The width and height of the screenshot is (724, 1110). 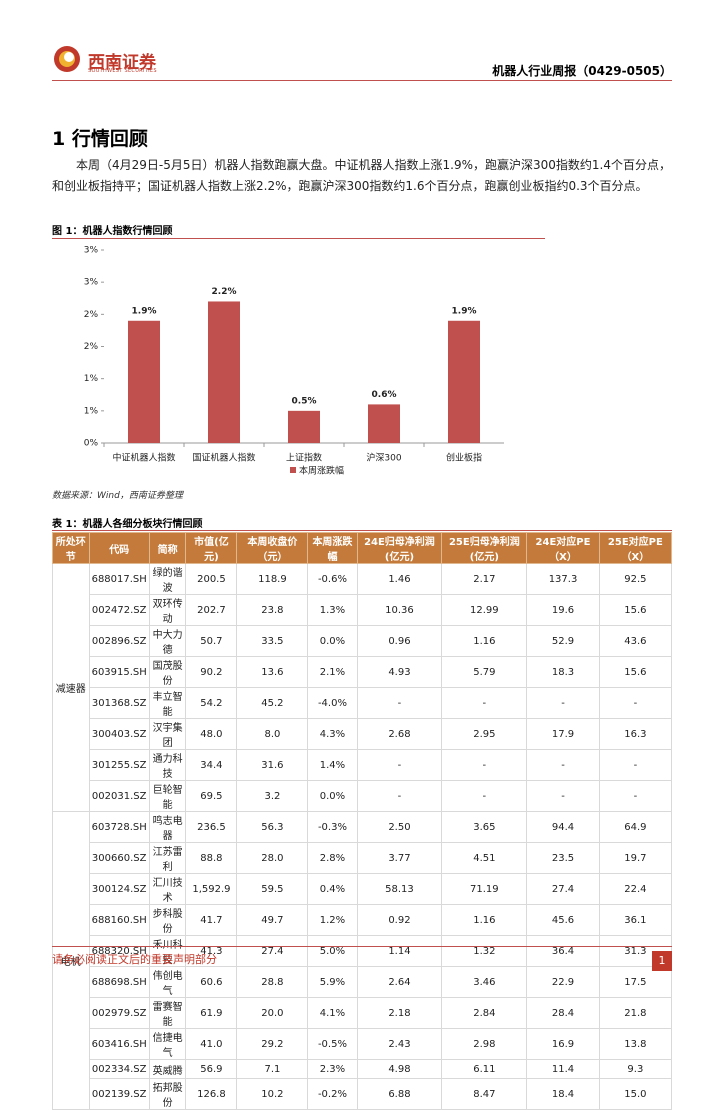 What do you see at coordinates (332, 1094) in the screenshot?
I see `table-cell: -0.2%` at bounding box center [332, 1094].